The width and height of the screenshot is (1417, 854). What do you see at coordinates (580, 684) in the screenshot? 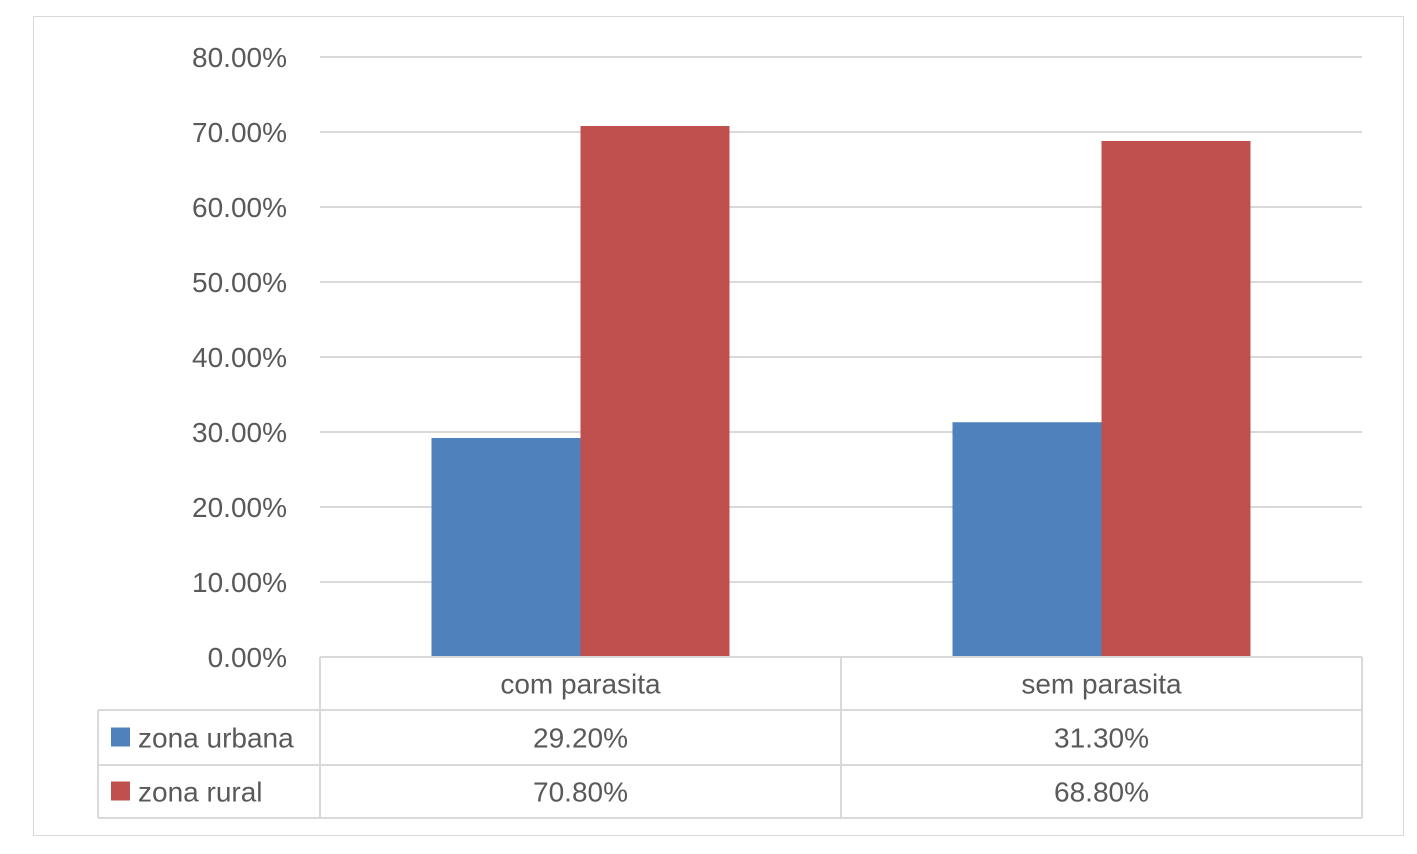
I see `category-label-0: com parasita` at bounding box center [580, 684].